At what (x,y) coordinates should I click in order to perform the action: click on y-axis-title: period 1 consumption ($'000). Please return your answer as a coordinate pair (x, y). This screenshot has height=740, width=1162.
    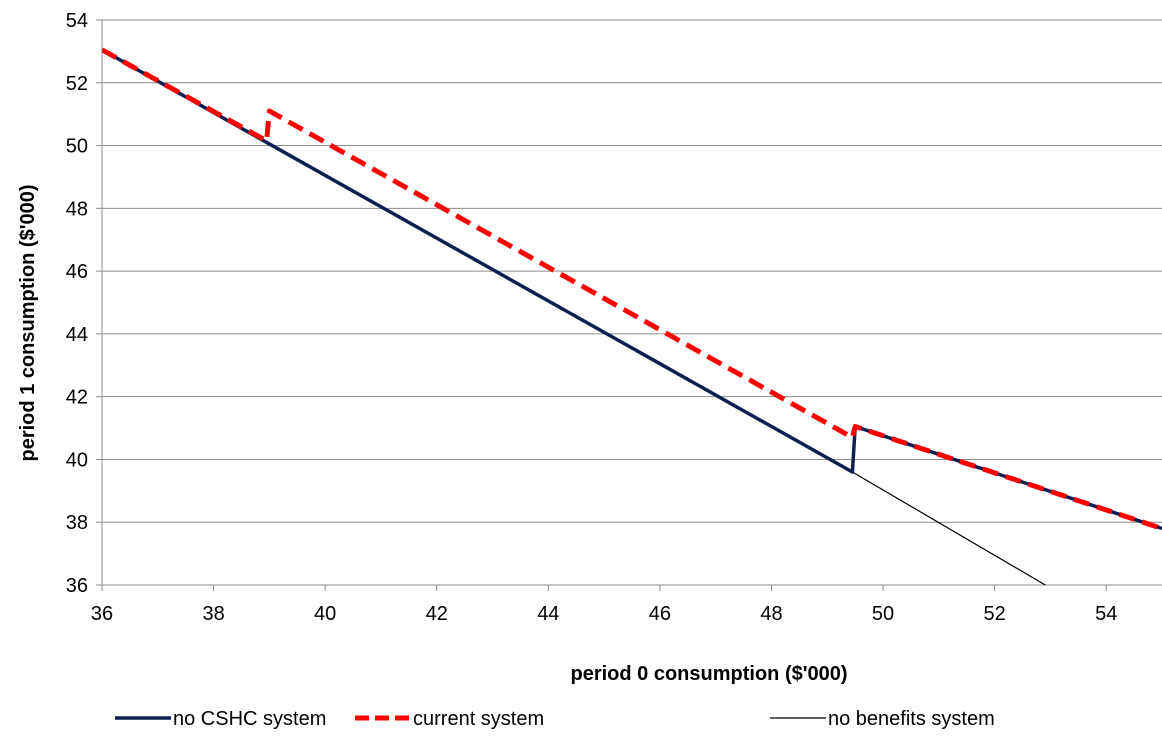
    Looking at the image, I should click on (28, 322).